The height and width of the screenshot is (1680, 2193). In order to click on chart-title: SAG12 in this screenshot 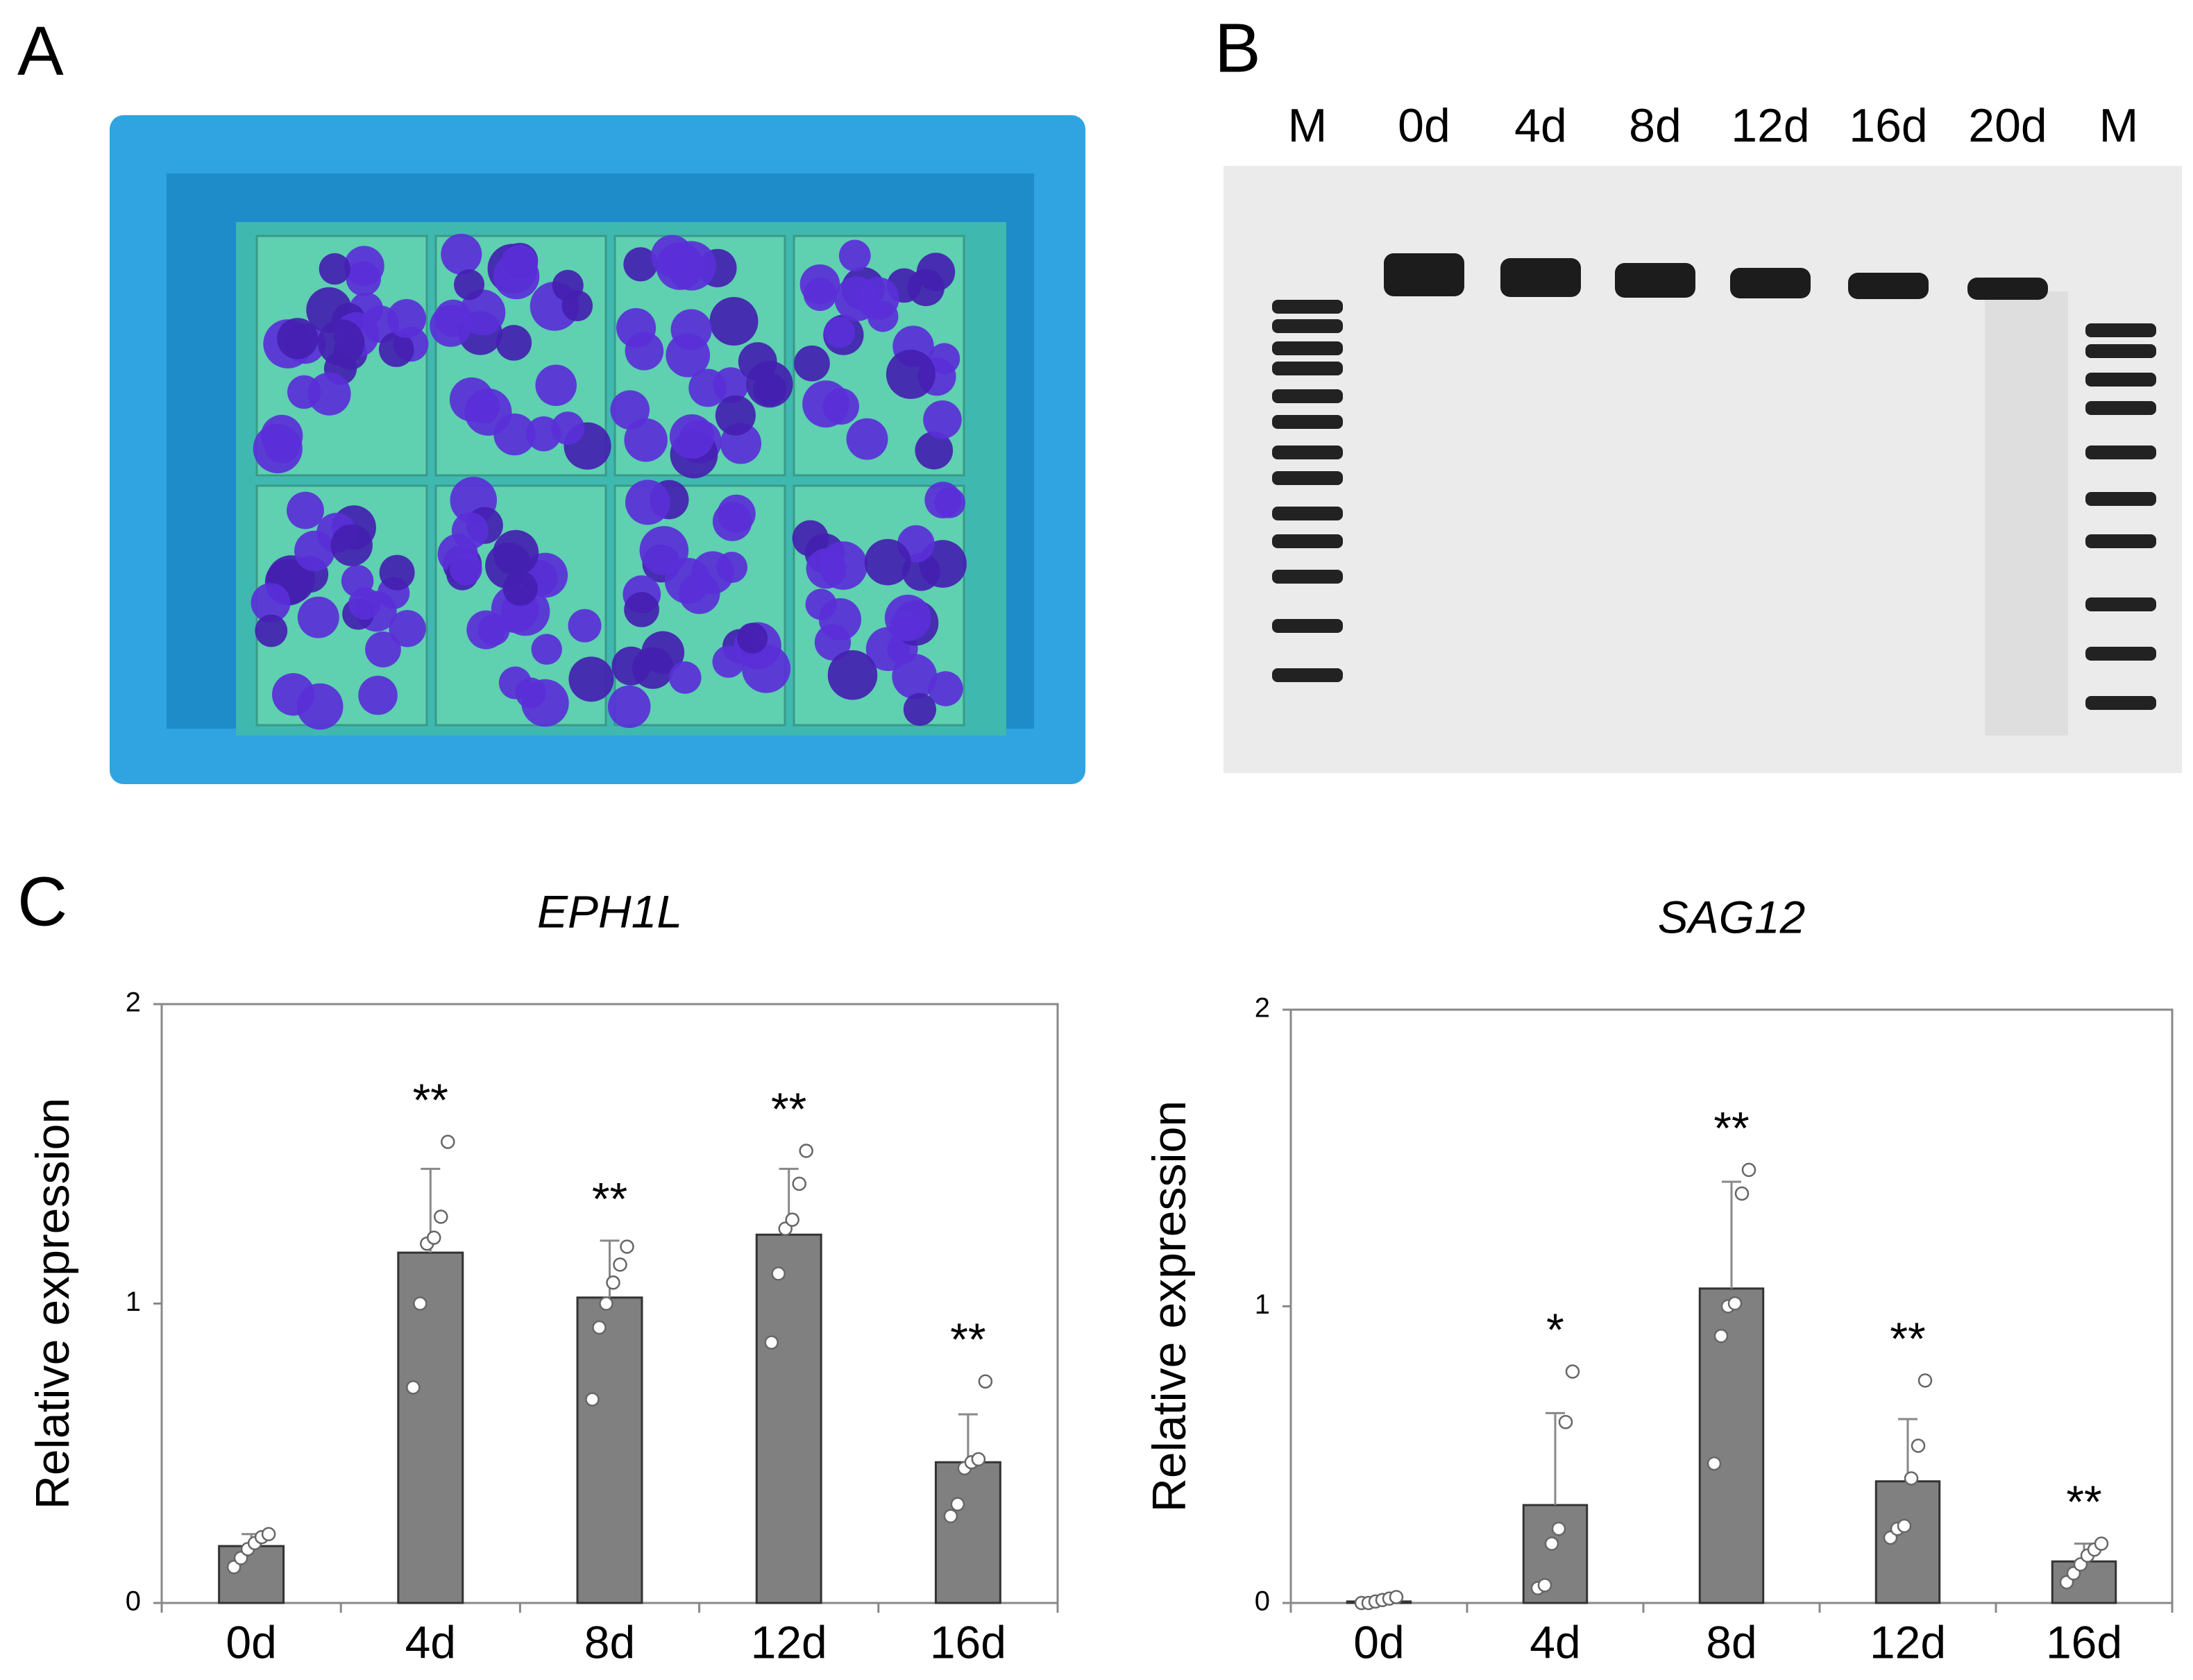, I will do `click(1732, 916)`.